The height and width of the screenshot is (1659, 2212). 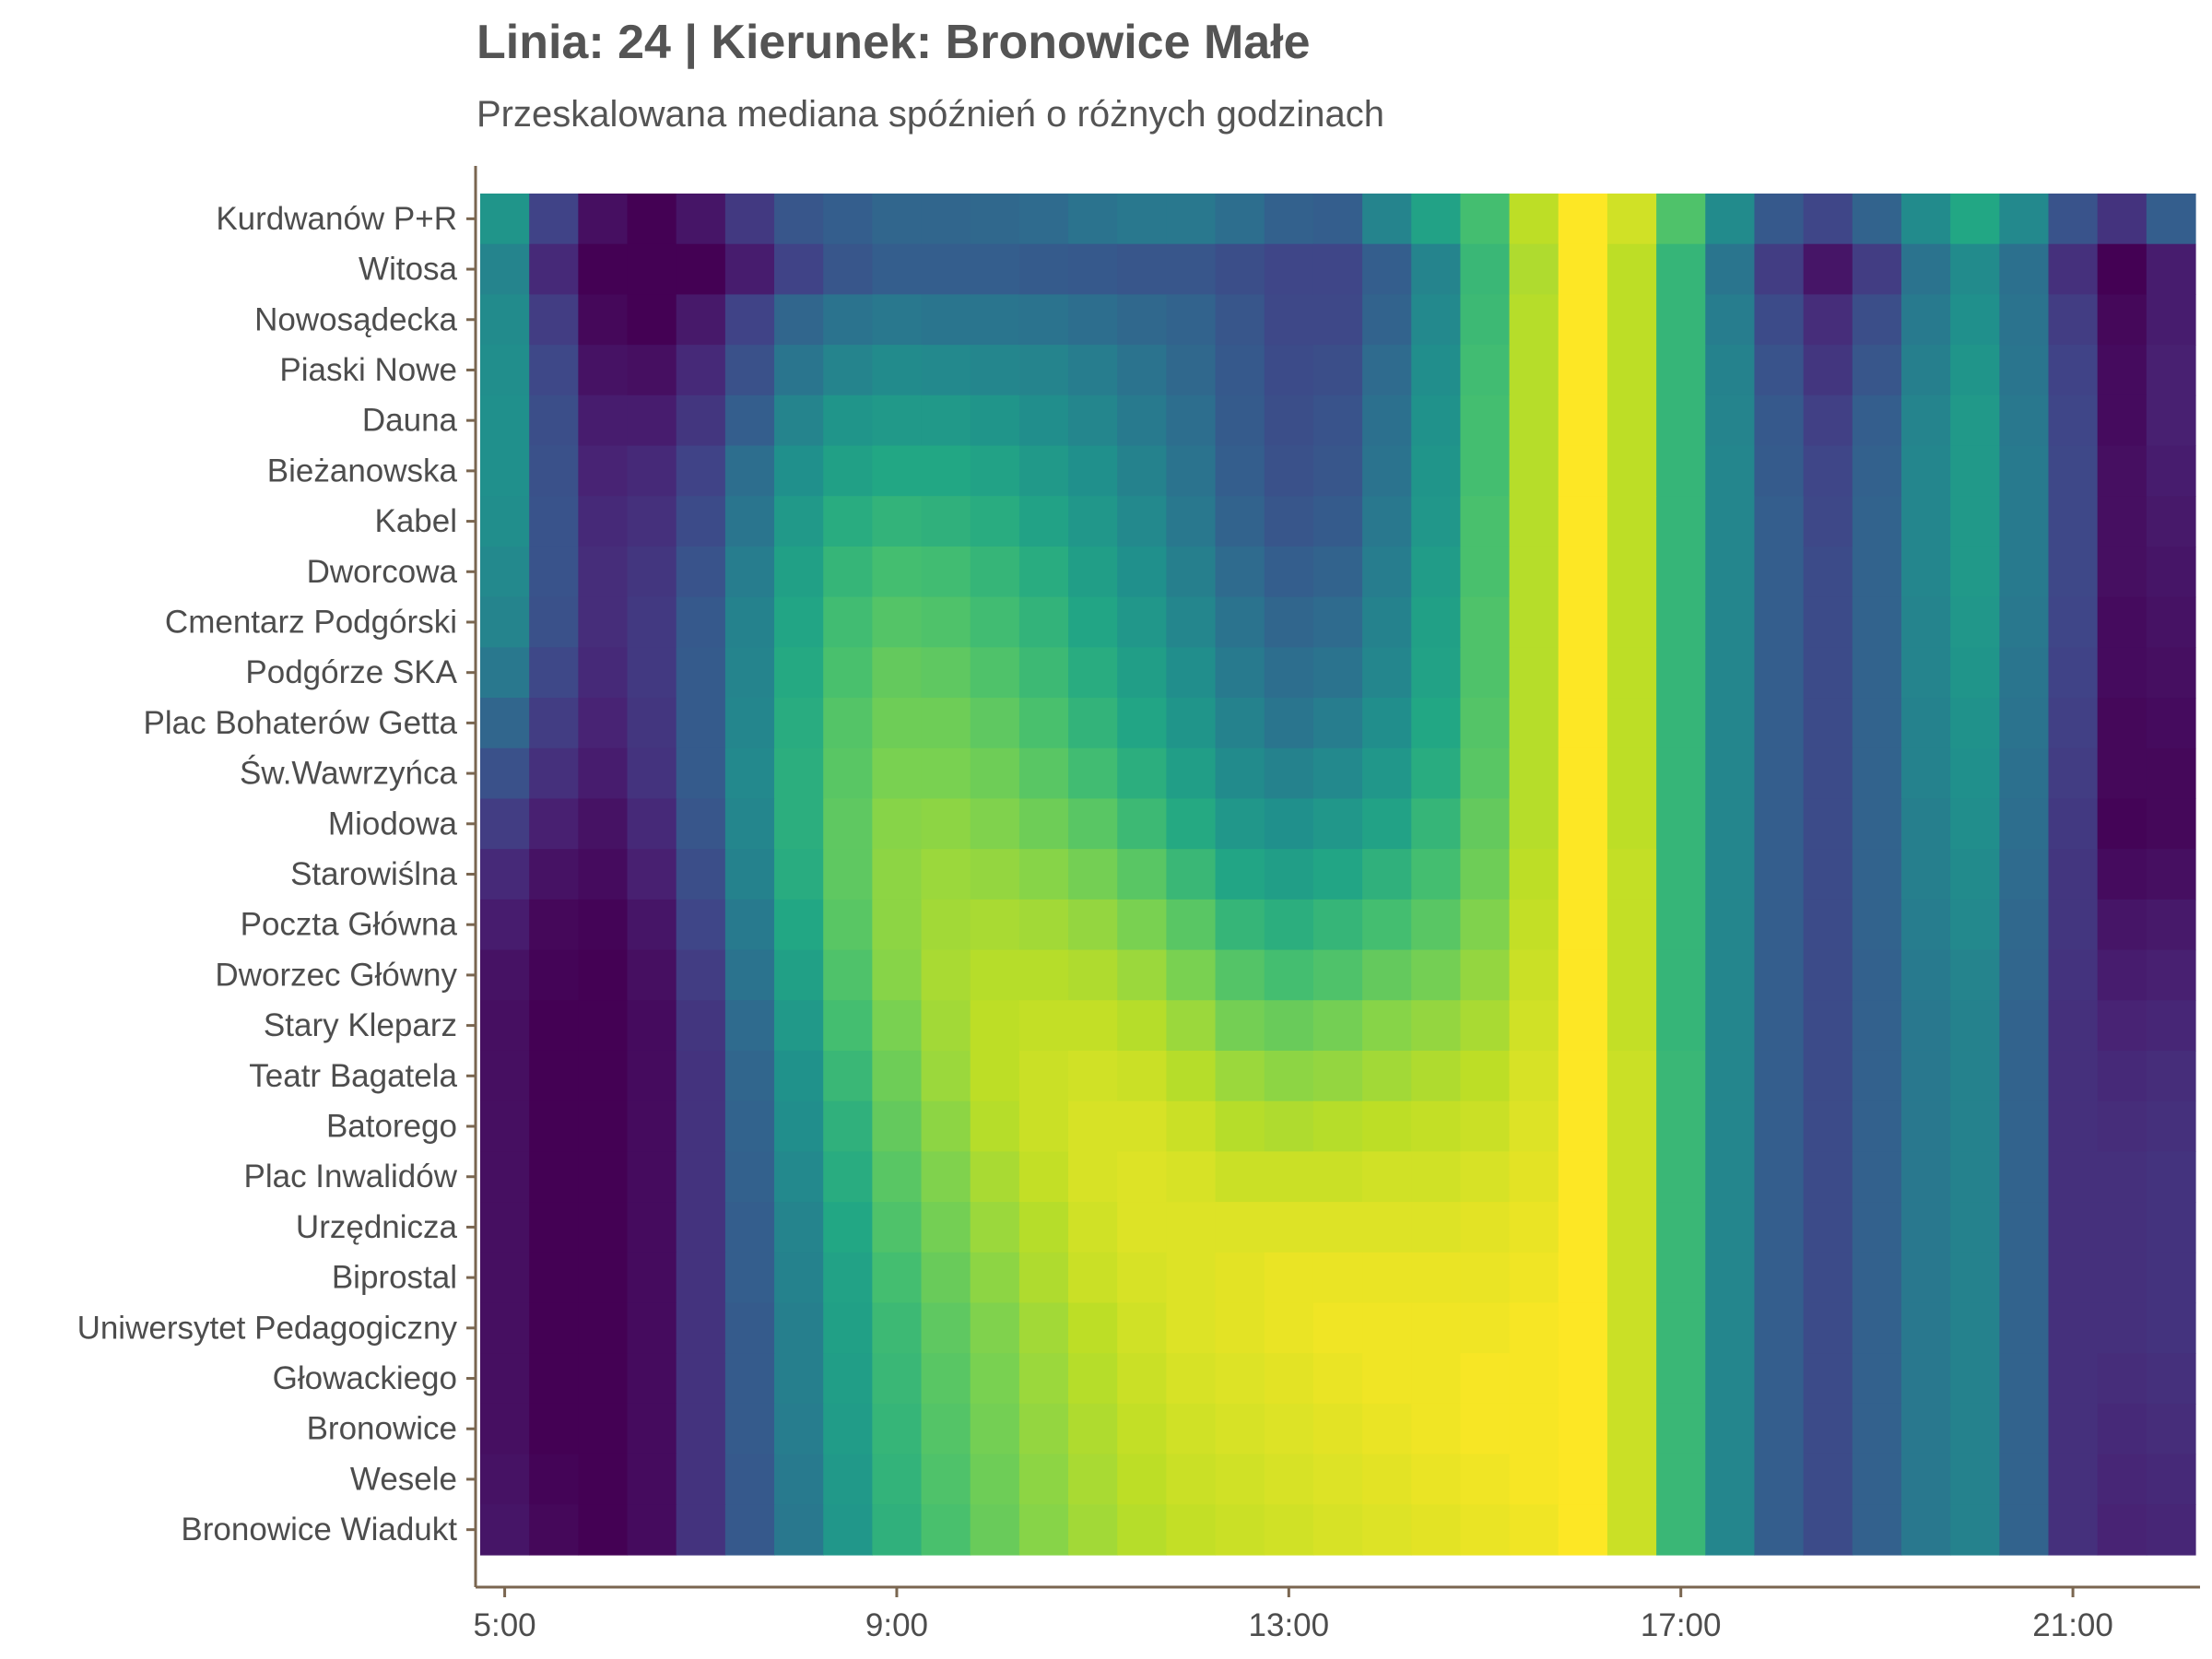 What do you see at coordinates (365, 1378) in the screenshot?
I see `y-tick-label: Głowackiego` at bounding box center [365, 1378].